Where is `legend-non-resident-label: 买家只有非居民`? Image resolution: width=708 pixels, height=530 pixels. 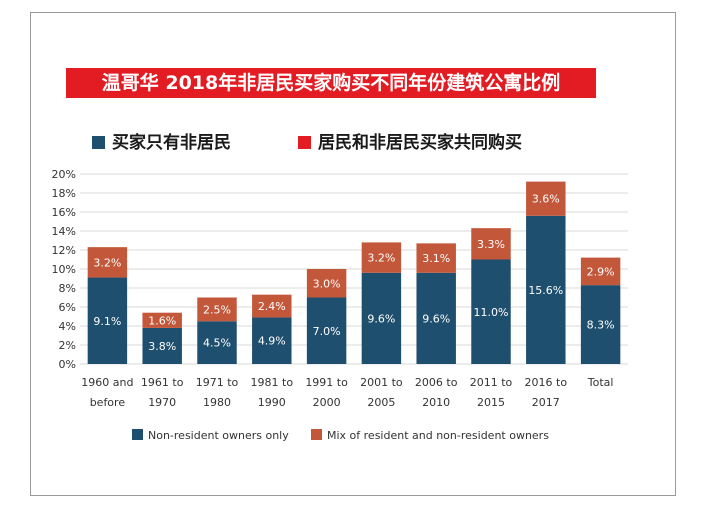 legend-non-resident-label: 买家只有非居民 is located at coordinates (171, 143).